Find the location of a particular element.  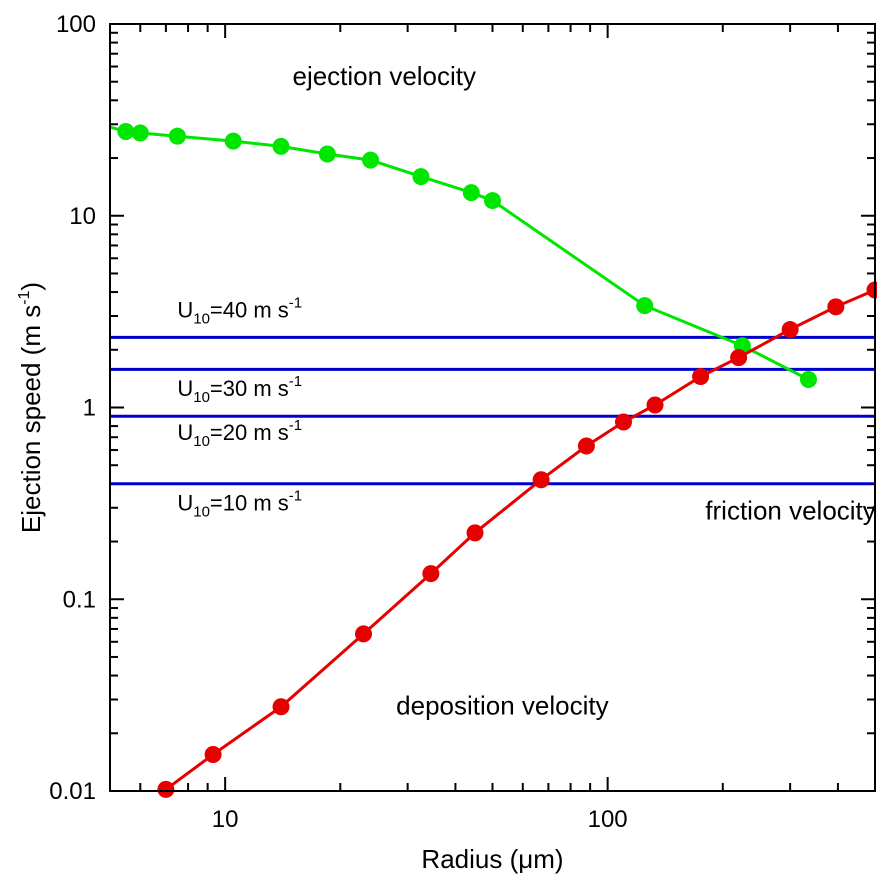

y-tick-label: 100 is located at coordinates (76, 24).